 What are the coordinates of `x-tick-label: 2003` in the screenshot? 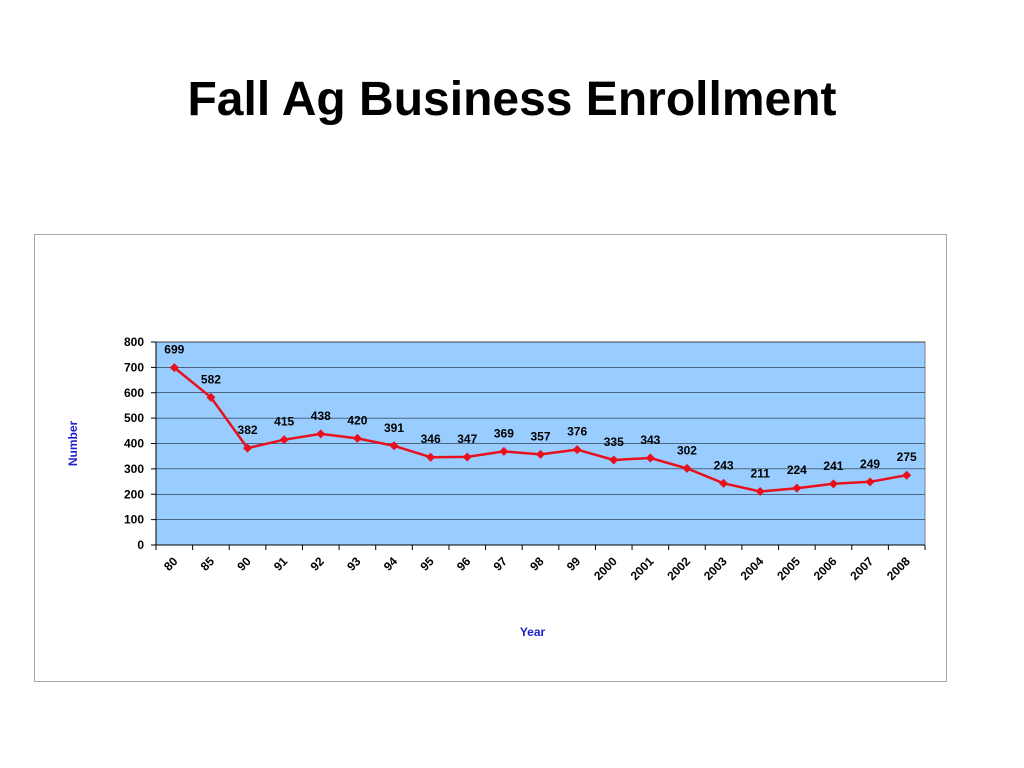 It's located at (715, 568).